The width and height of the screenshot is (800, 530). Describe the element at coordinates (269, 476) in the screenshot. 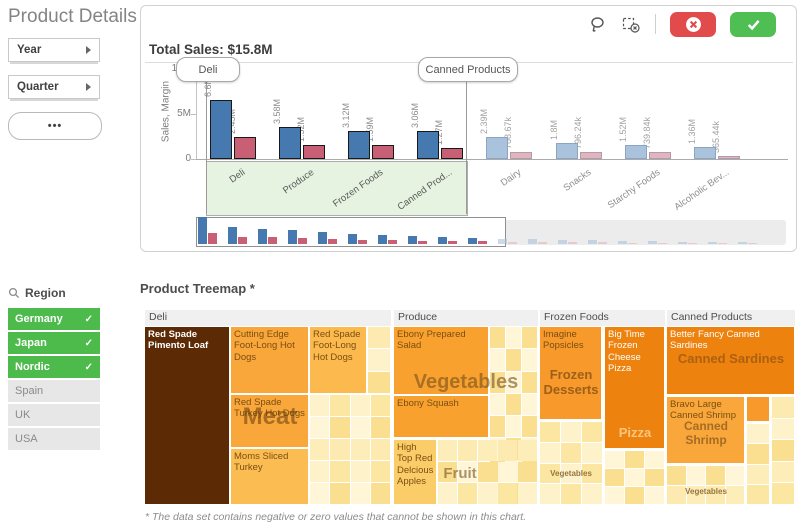

I see `treemap-cell-moms-sliced-turkey: Moms Sliced Turkey` at that location.